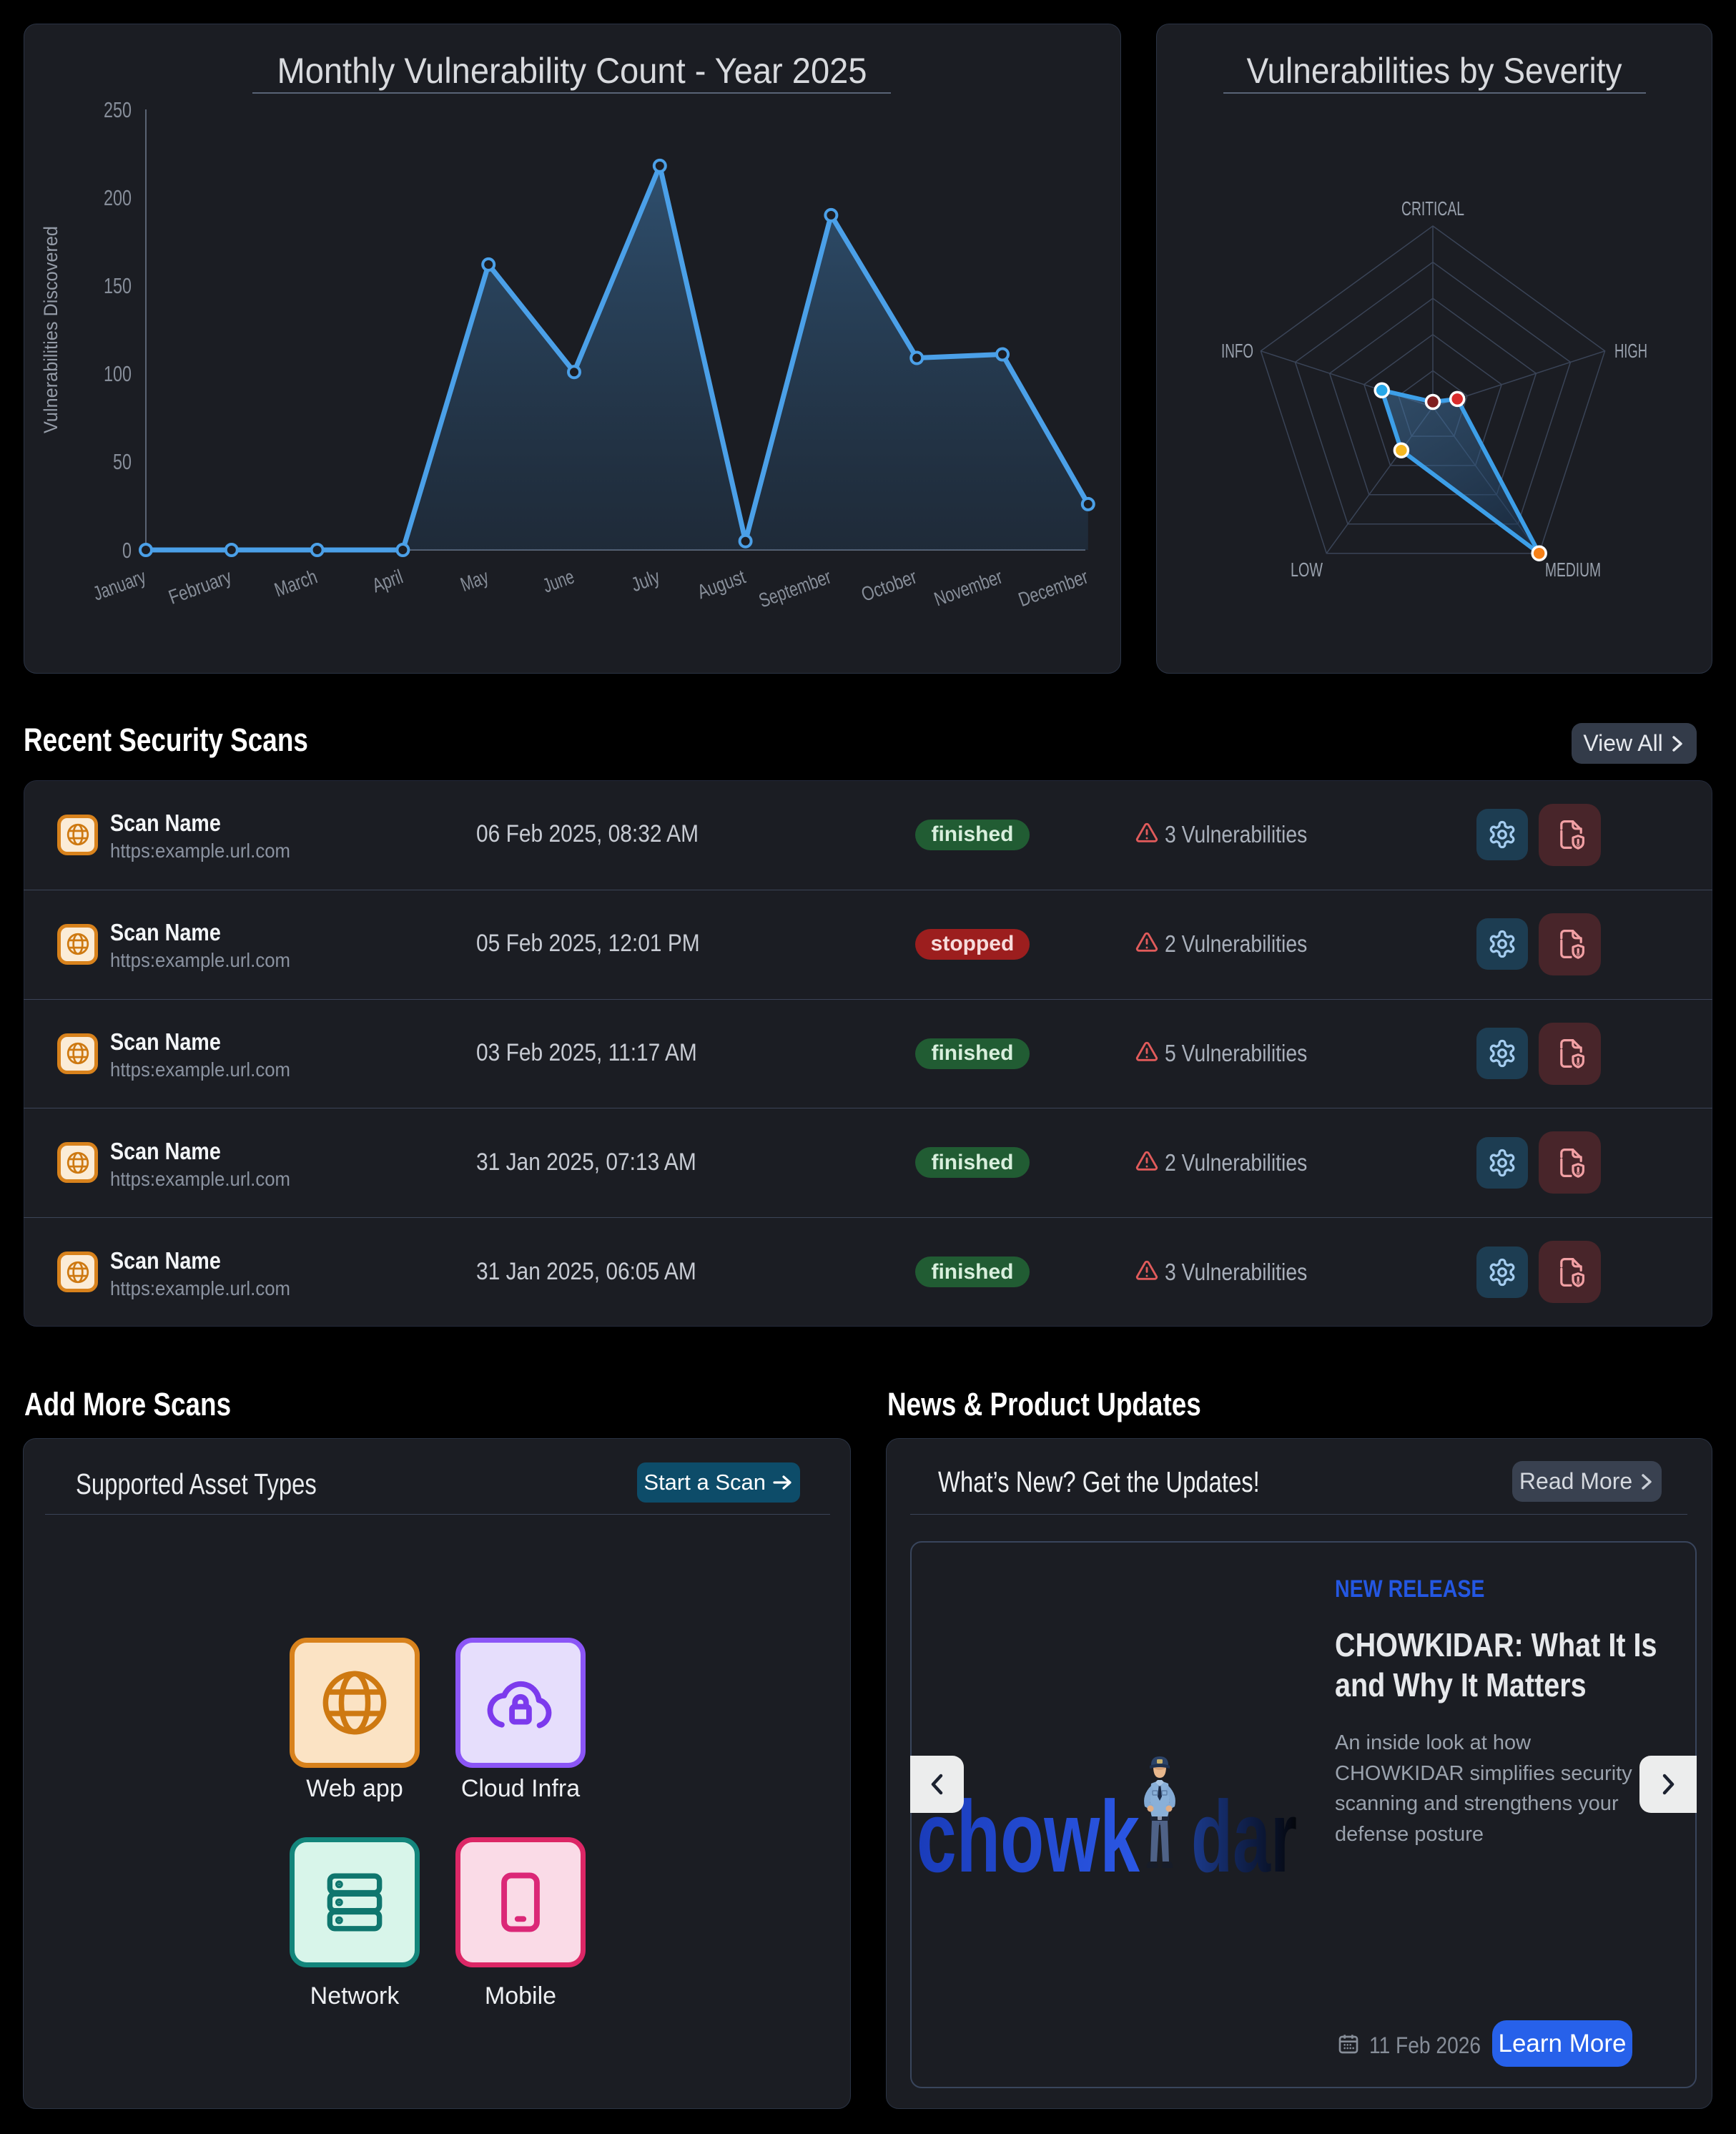 Image resolution: width=1736 pixels, height=2134 pixels. Describe the element at coordinates (127, 550) in the screenshot. I see `svg-text: 0` at that location.